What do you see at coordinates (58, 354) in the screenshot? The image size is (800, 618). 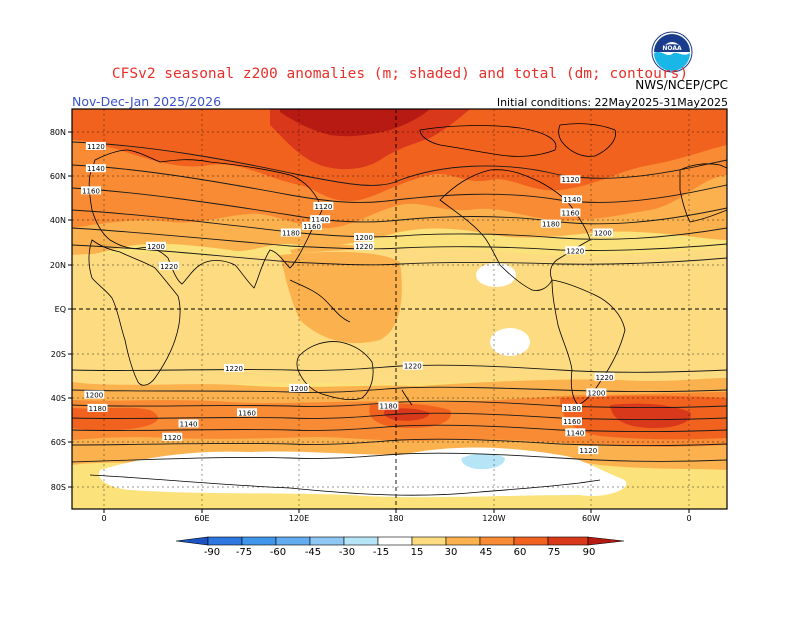 I see `lat-label-20s: 20S` at bounding box center [58, 354].